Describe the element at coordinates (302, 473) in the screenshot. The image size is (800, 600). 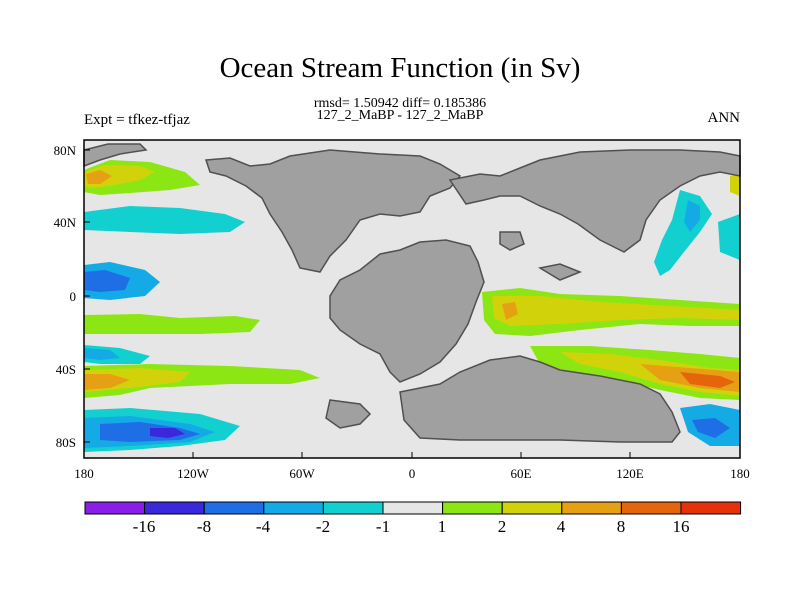
I see `x-tick-label: 60W` at that location.